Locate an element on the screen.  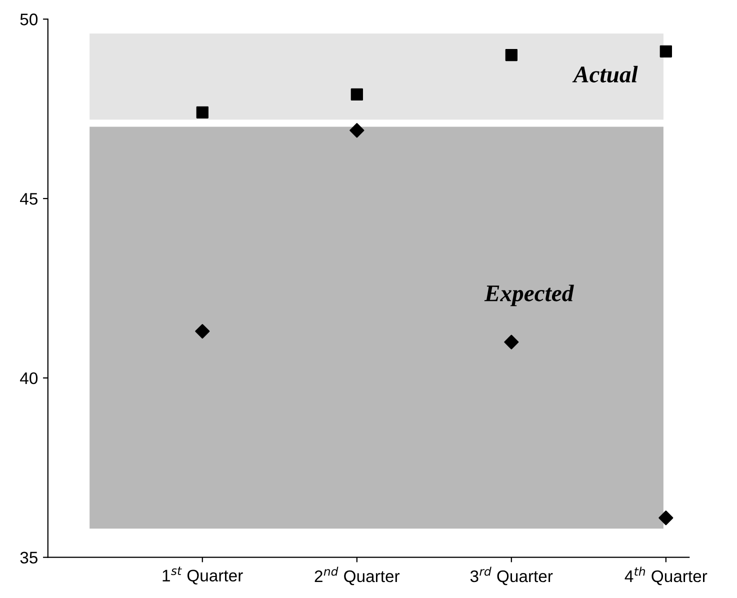
y-tick-label: 50 is located at coordinates (29, 20).